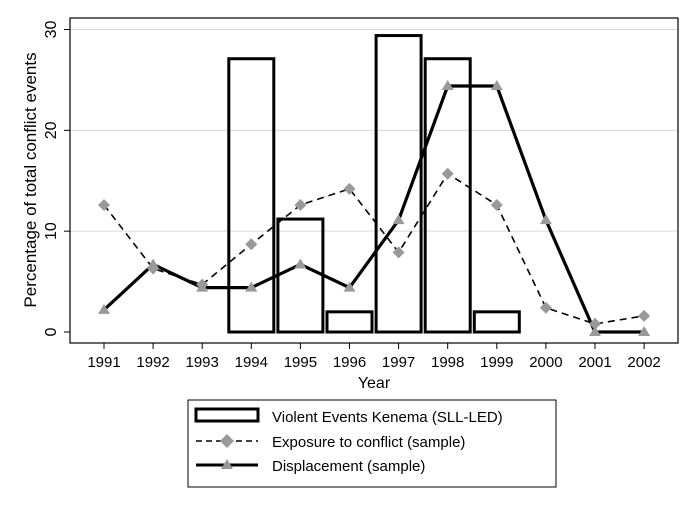  Describe the element at coordinates (56, 178) in the screenshot. I see `y-axis: 0 10 20 30` at that location.